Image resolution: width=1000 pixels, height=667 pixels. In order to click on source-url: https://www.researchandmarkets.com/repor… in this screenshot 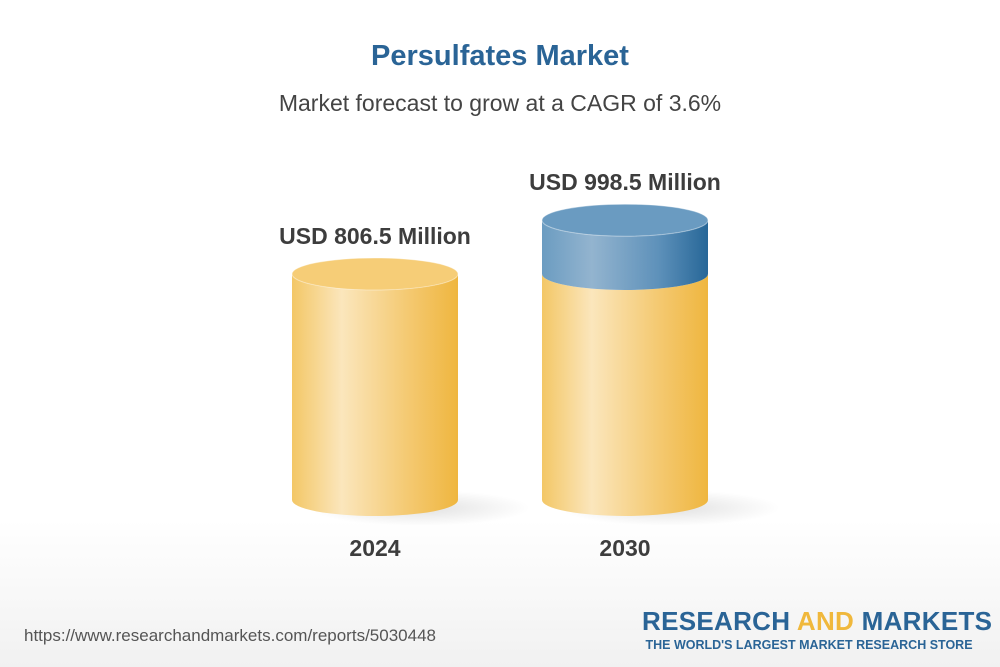, I will do `click(230, 635)`.